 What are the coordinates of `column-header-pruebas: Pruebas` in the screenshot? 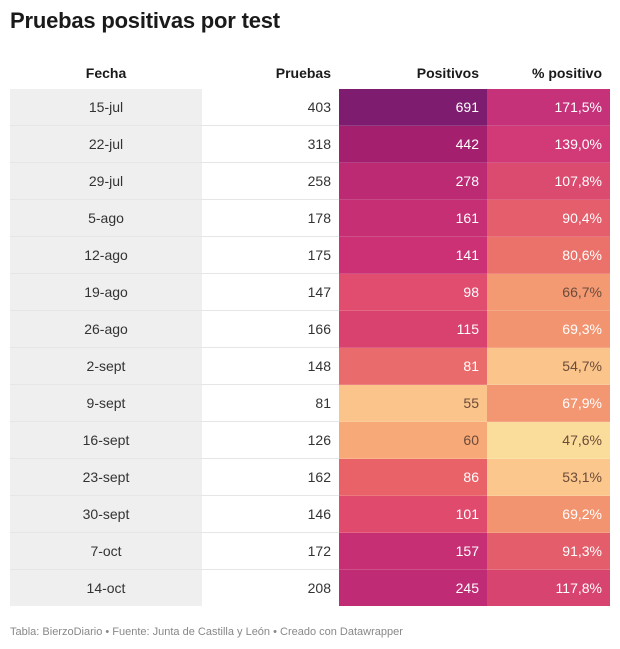 It's located at (303, 72).